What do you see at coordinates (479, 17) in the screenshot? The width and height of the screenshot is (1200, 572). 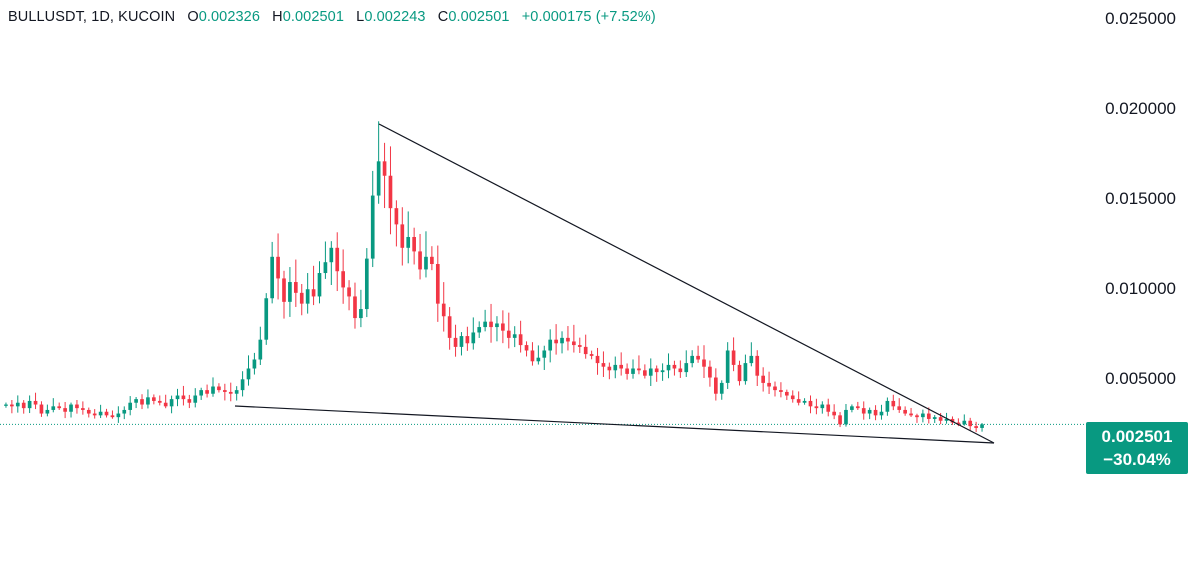 I see `close-value: 0.002501` at bounding box center [479, 17].